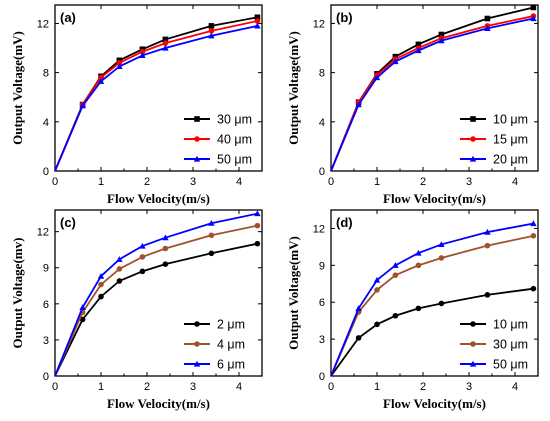 The width and height of the screenshot is (550, 421). Describe the element at coordinates (331, 182) in the screenshot. I see `x-tick-label: 0` at that location.